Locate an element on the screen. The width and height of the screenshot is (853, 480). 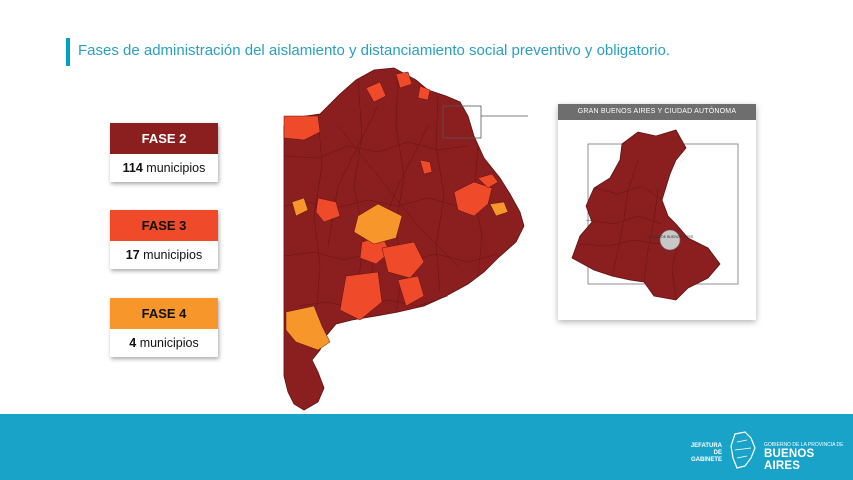
legend-fase-3-unit: municipios is located at coordinates (173, 255).